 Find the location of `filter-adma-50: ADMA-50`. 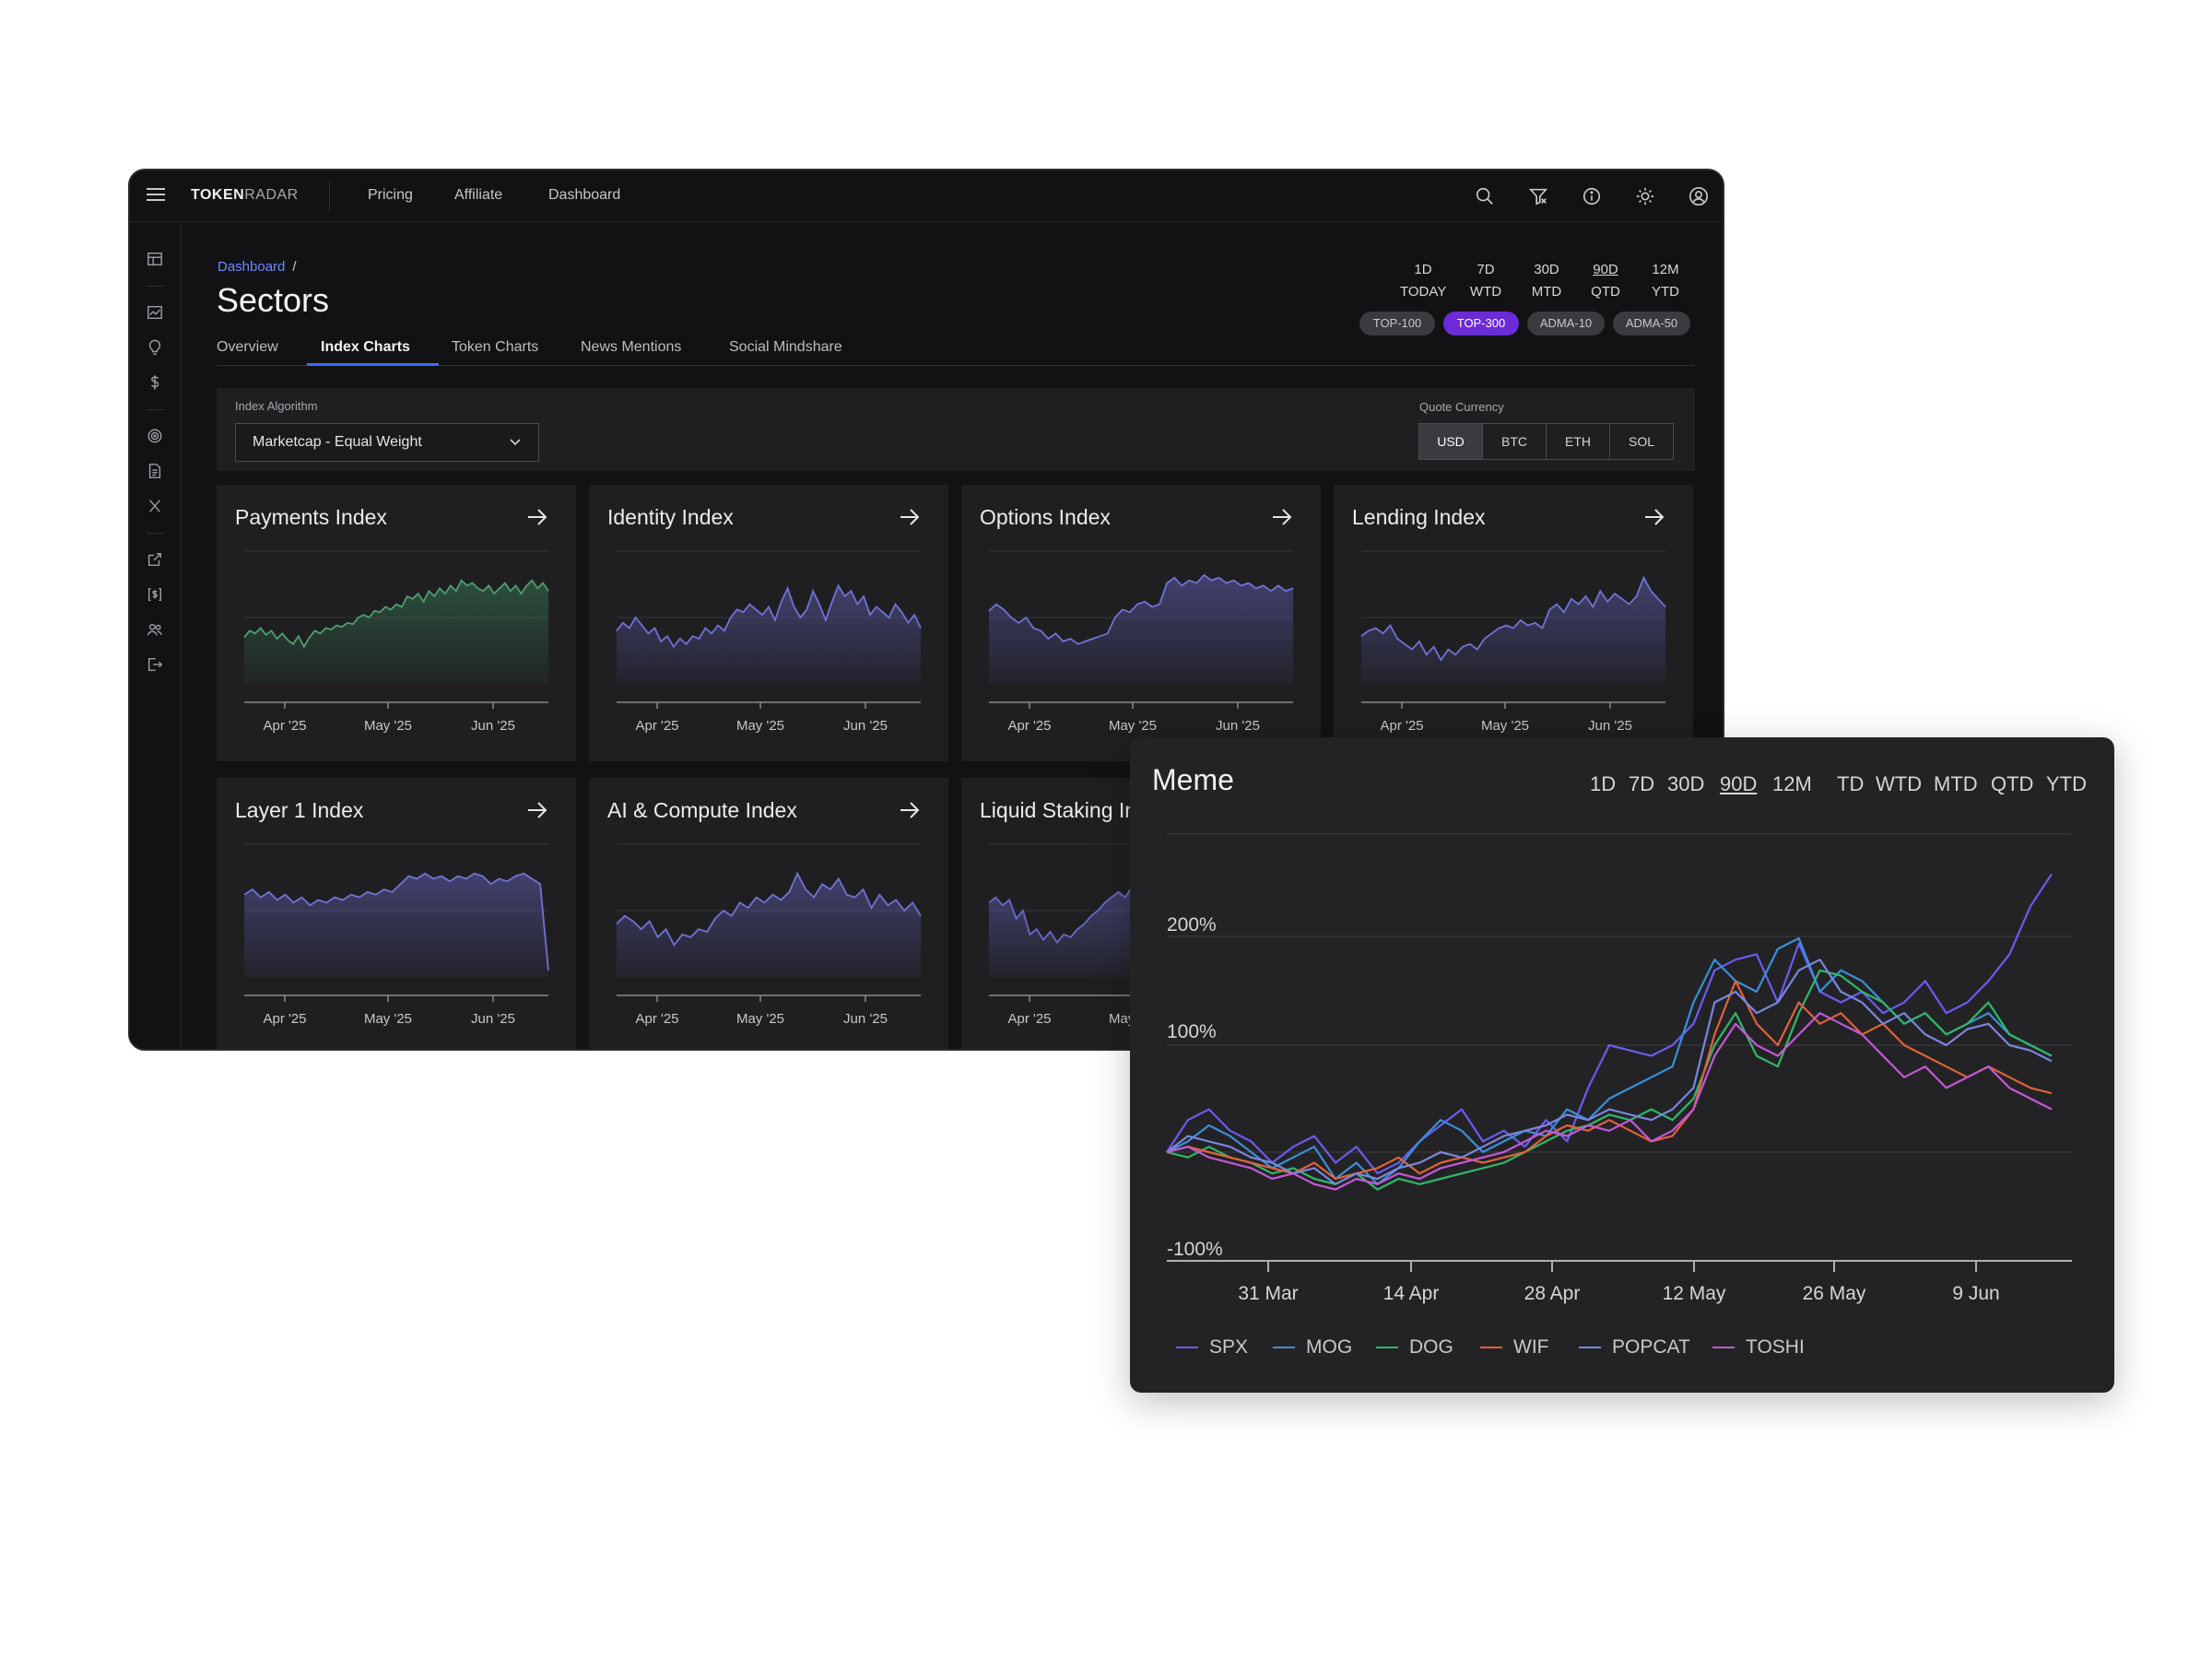

filter-adma-50: ADMA-50 is located at coordinates (1651, 323).